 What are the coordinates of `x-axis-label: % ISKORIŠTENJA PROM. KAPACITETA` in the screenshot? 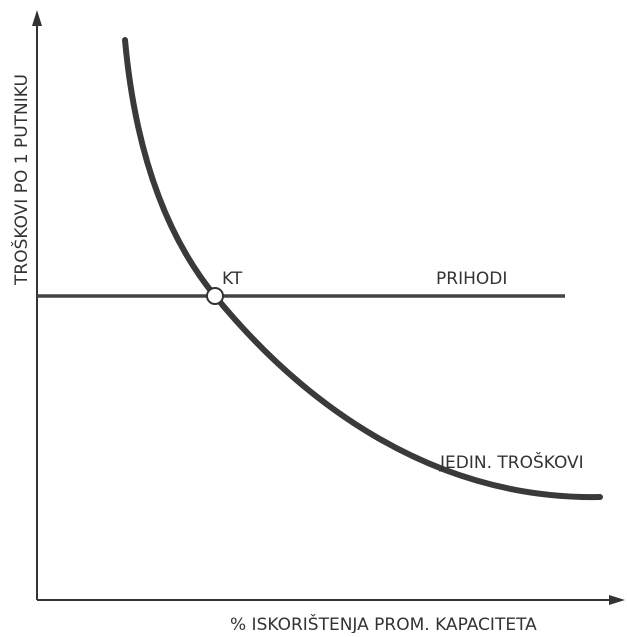 It's located at (383, 623).